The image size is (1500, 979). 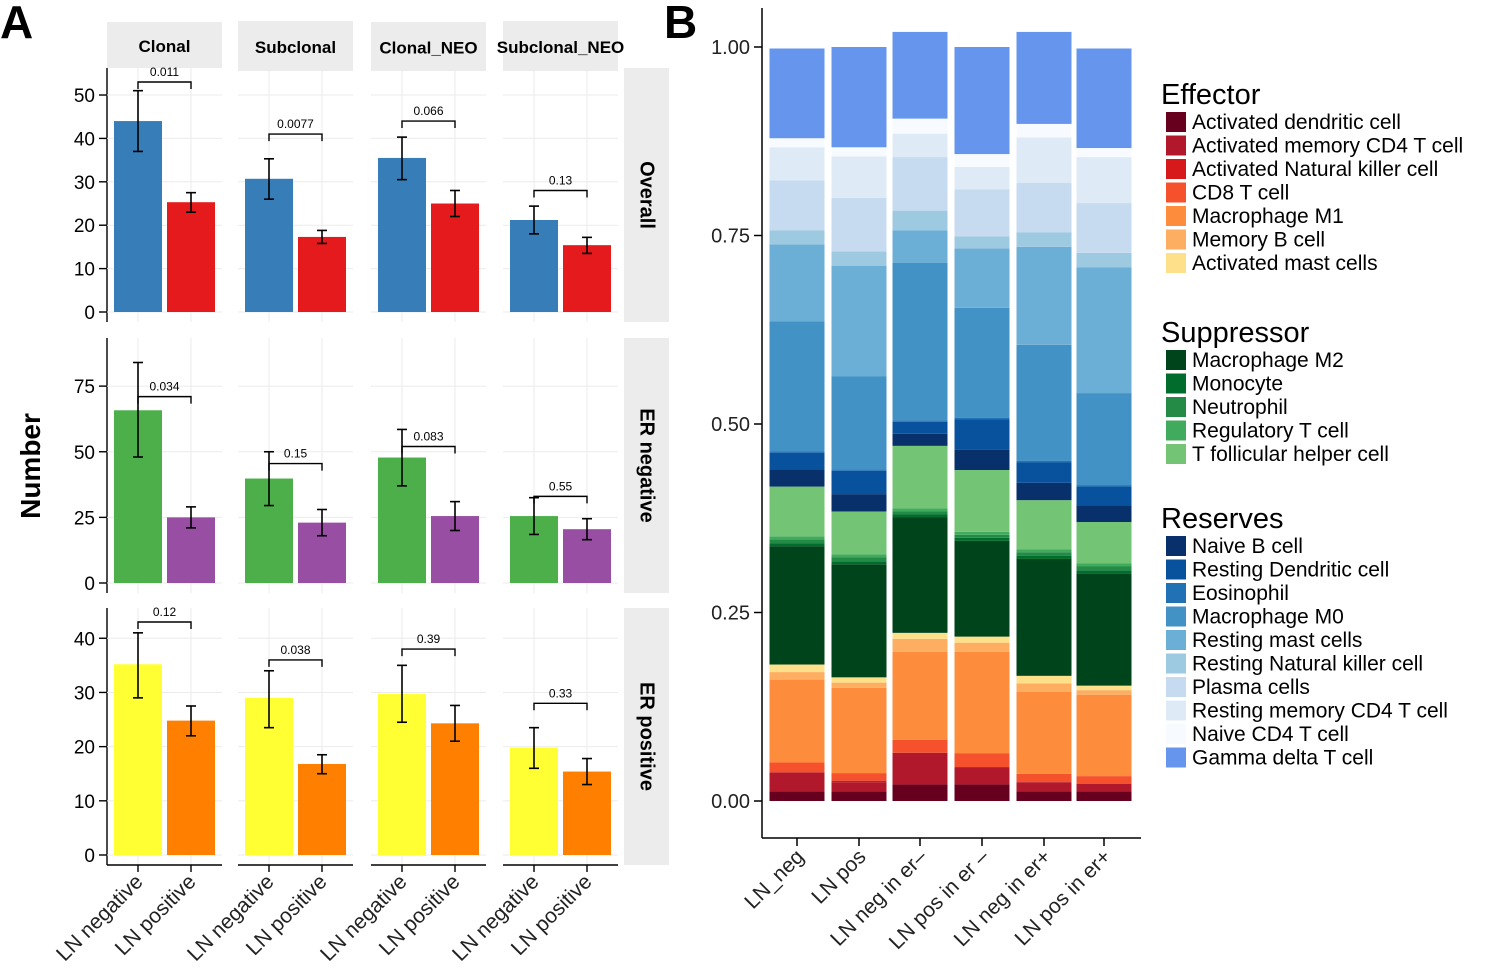 What do you see at coordinates (1327, 146) in the screenshot?
I see `legend-item: Activated memory CD4 T cell` at bounding box center [1327, 146].